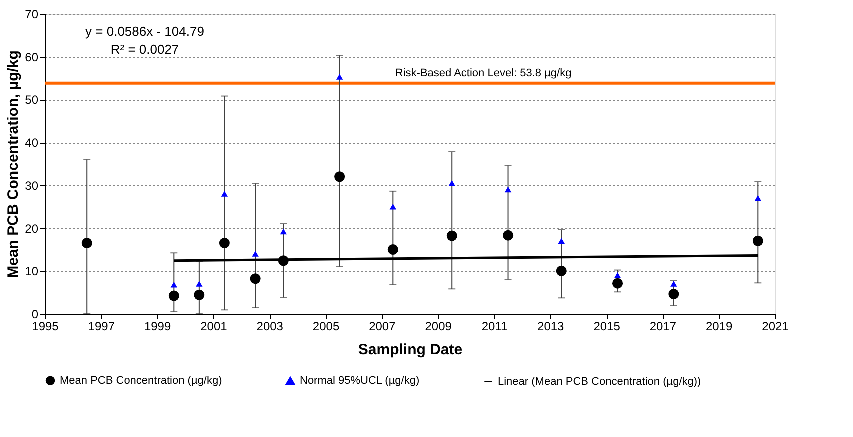 Image resolution: width=853 pixels, height=437 pixels. I want to click on x-axis-title: Sampling Date, so click(410, 350).